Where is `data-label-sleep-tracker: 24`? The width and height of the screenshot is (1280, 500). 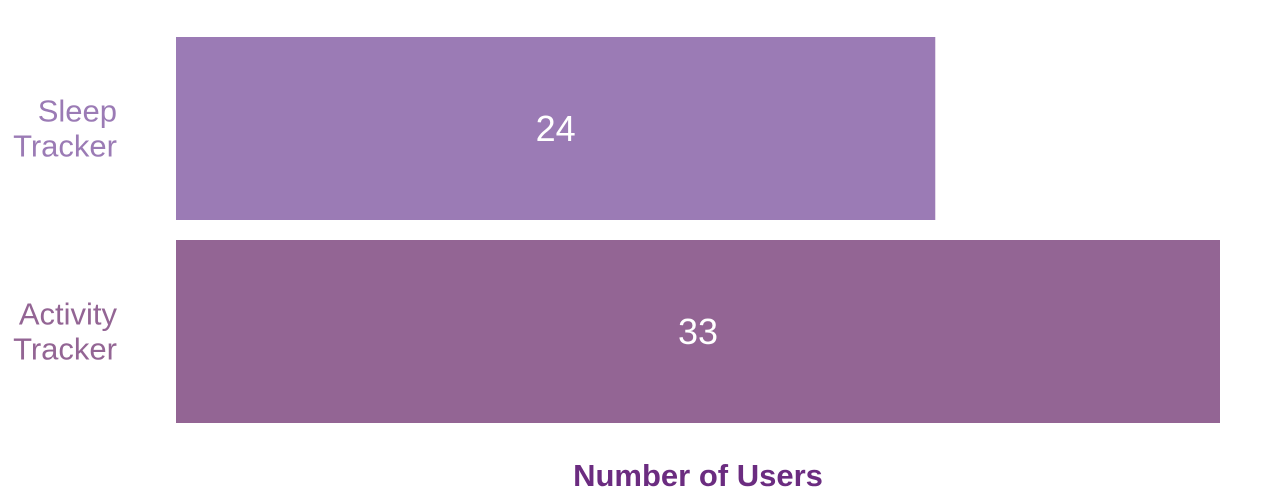 data-label-sleep-tracker: 24 is located at coordinates (556, 128).